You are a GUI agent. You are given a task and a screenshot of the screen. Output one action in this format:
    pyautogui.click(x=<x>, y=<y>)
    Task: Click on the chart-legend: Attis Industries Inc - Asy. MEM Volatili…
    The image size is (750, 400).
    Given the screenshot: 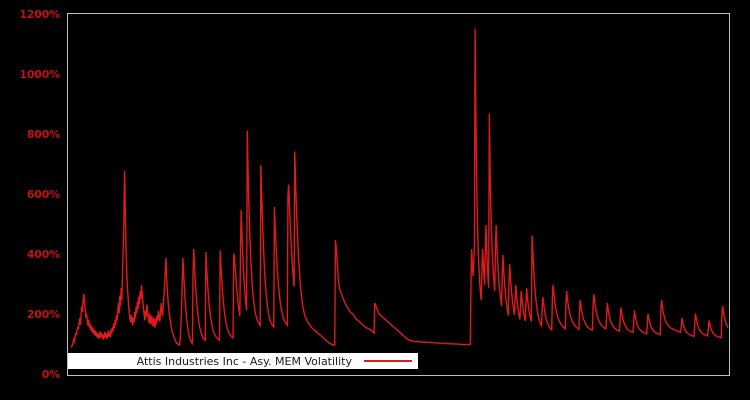 What is the action you would take?
    pyautogui.click(x=243, y=361)
    